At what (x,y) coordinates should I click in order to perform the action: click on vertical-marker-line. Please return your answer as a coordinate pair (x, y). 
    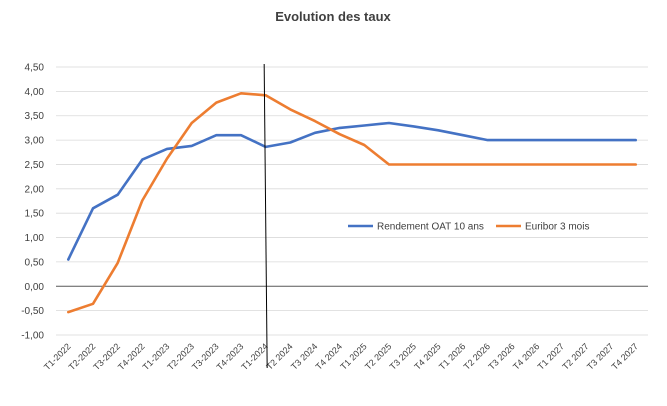
    Looking at the image, I should click on (265, 216).